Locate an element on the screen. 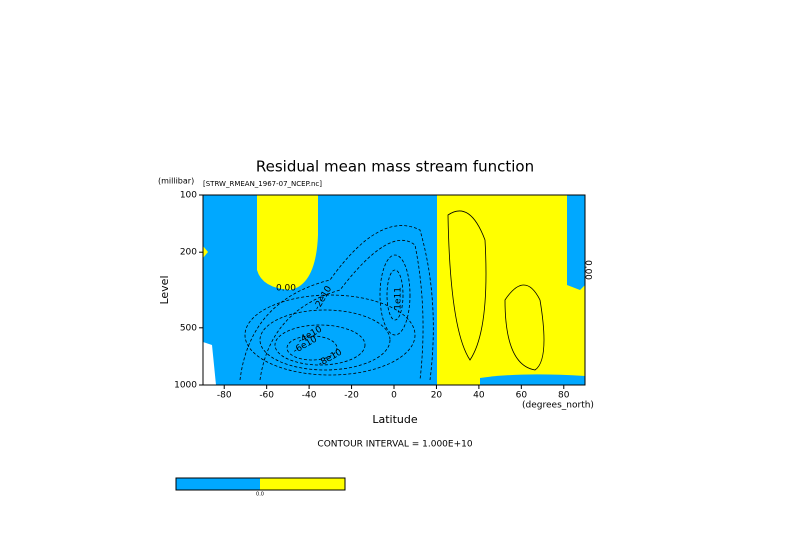 This screenshot has height=558, width=789. x-tick-label: -60 is located at coordinates (266, 396).